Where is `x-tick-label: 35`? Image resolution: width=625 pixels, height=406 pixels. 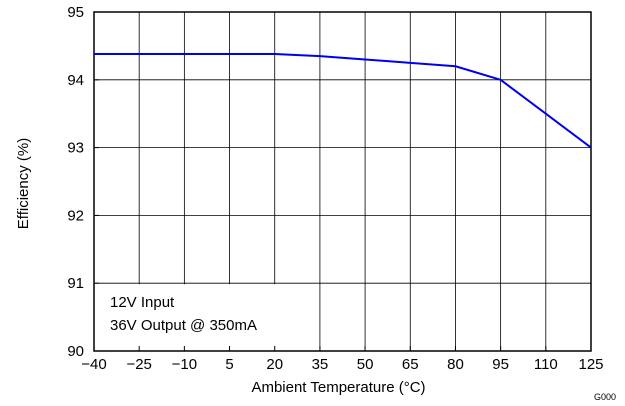 x-tick-label: 35 is located at coordinates (320, 364).